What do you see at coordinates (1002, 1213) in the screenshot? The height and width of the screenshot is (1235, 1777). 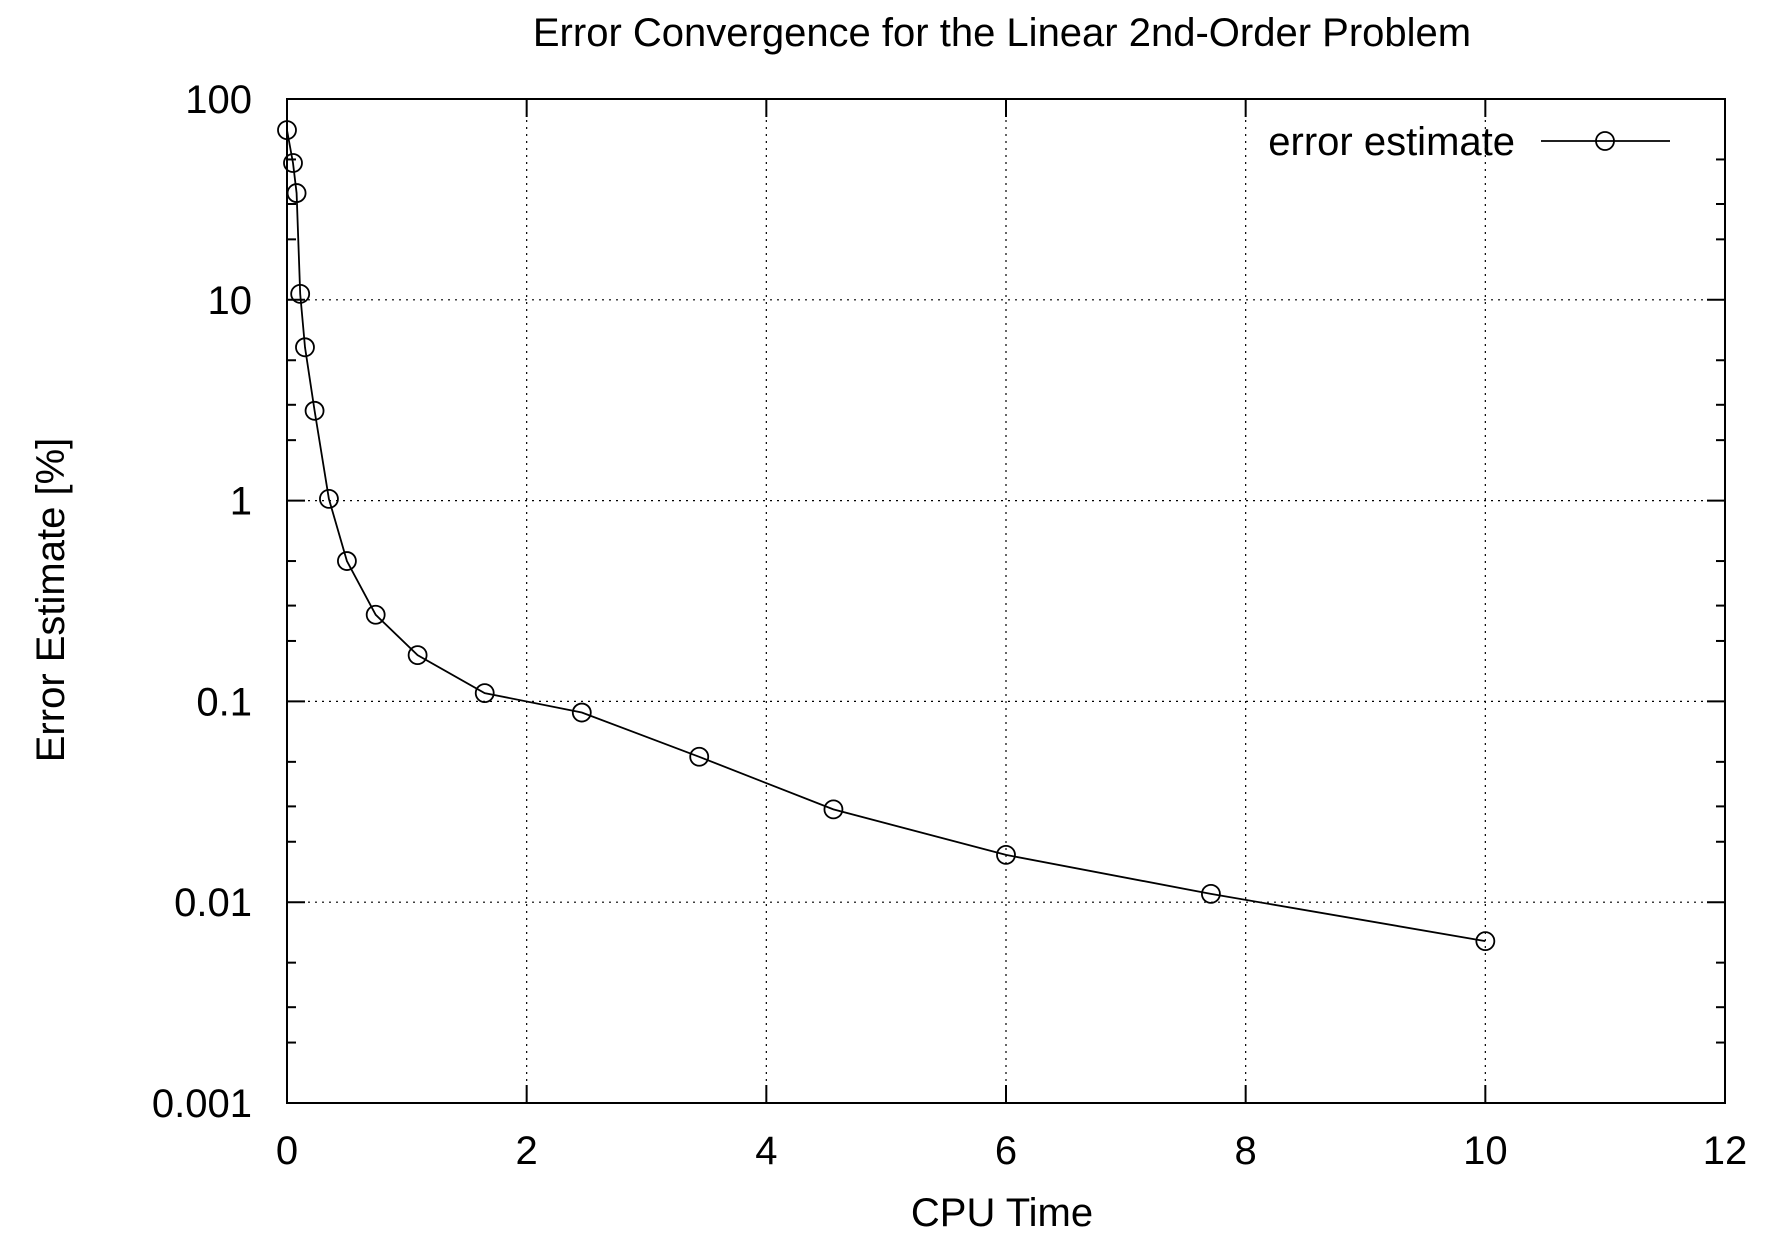 I see `x-axis-label: CPU Time` at bounding box center [1002, 1213].